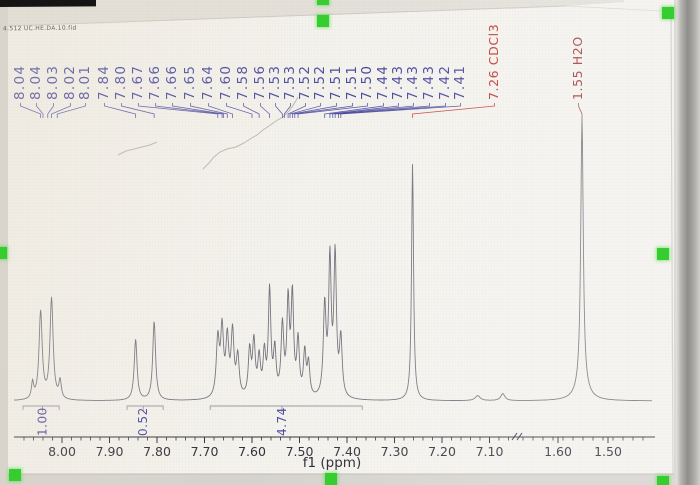  Describe the element at coordinates (205, 451) in the screenshot. I see `axis-tick-label: 7.70` at that location.